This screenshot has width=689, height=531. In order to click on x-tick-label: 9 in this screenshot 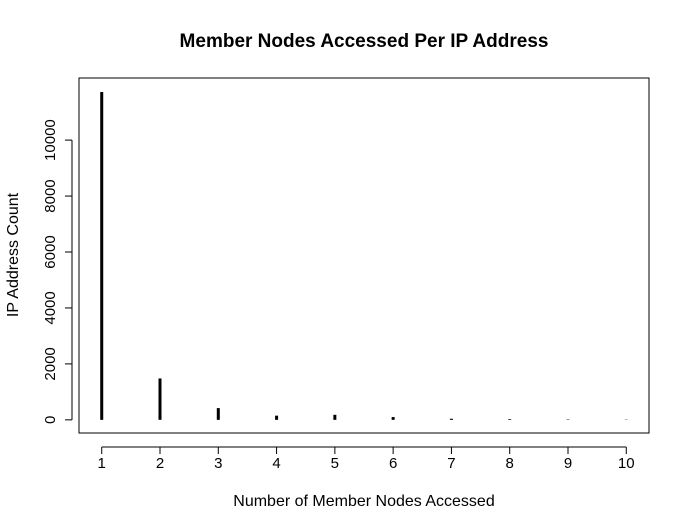, I will do `click(568, 463)`.